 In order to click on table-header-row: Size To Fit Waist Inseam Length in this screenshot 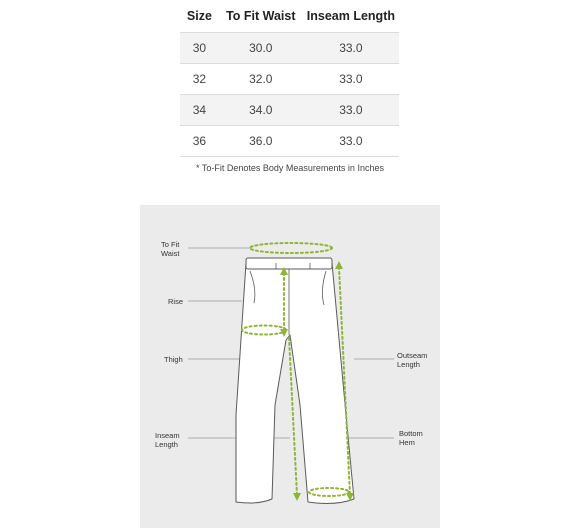, I will do `click(289, 16)`.